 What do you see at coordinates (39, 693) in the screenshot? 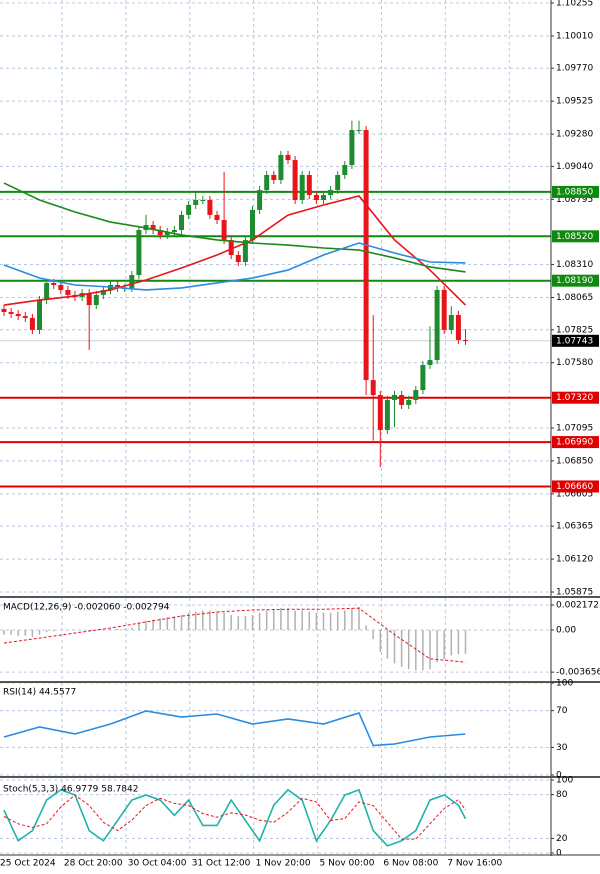
I see `panel-title: RSI(14) 44.5577` at bounding box center [39, 693].